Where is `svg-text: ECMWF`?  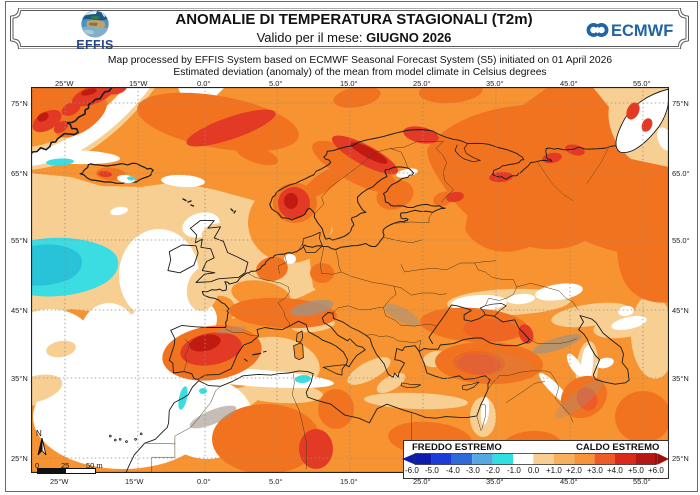 svg-text: ECMWF is located at coordinates (642, 30).